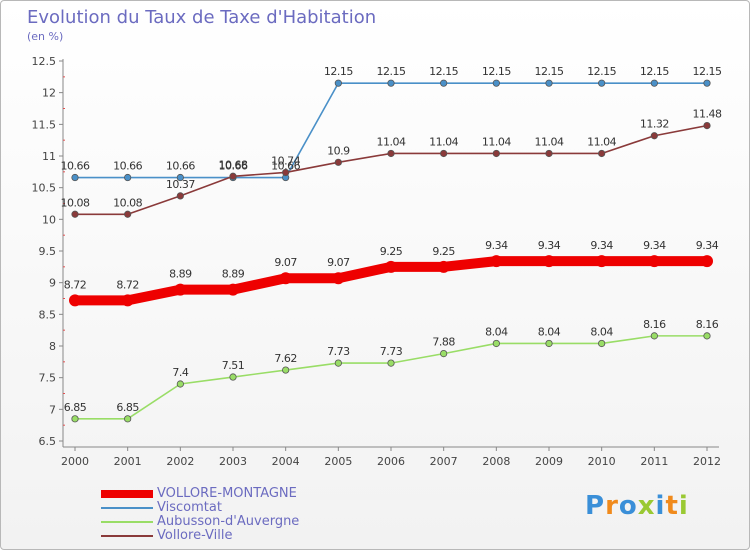 Image resolution: width=750 pixels, height=550 pixels. Describe the element at coordinates (48, 441) in the screenshot. I see `y-tick-label: 6.5` at that location.